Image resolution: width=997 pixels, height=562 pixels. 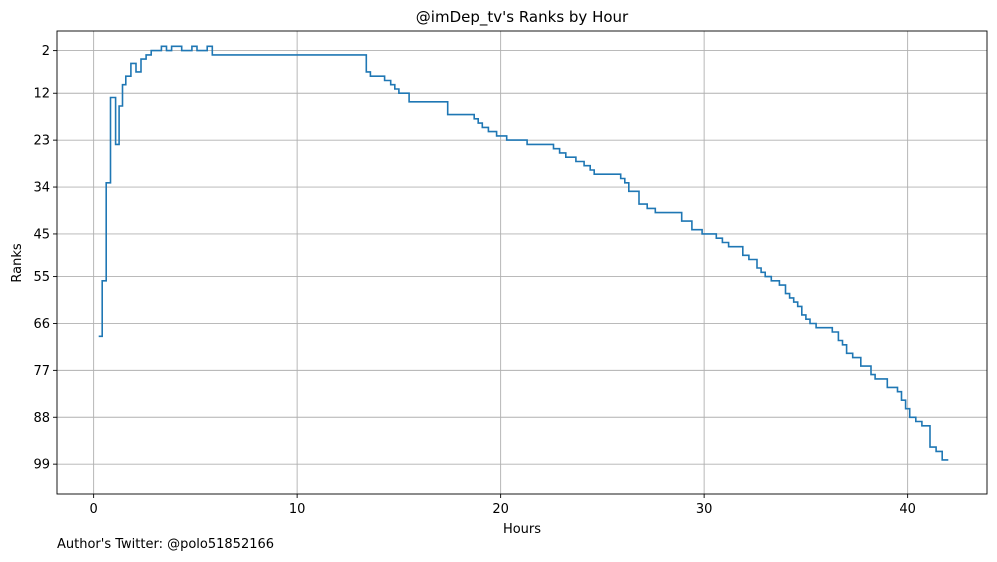 What do you see at coordinates (500, 509) in the screenshot?
I see `x-tick-label: 20` at bounding box center [500, 509].